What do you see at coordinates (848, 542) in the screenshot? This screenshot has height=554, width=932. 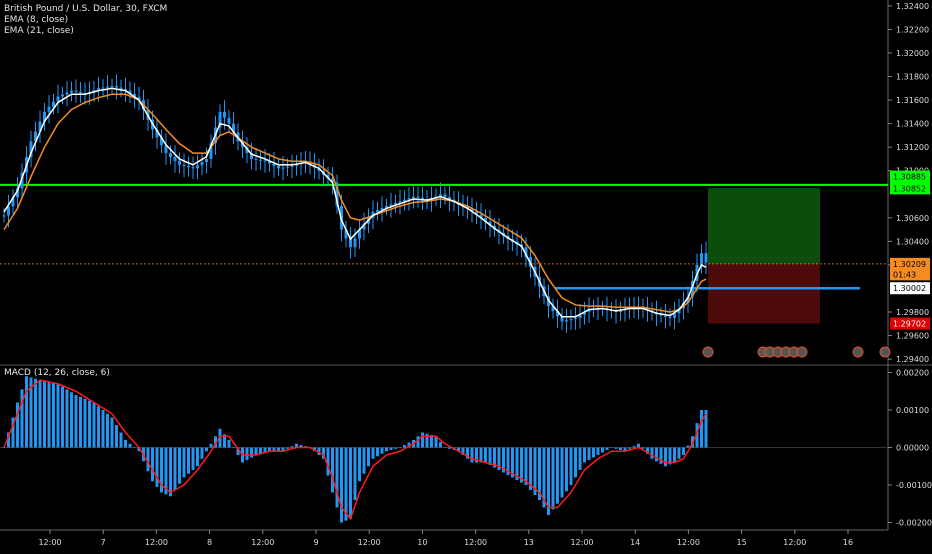 I see `time-tick-label: 16` at bounding box center [848, 542].